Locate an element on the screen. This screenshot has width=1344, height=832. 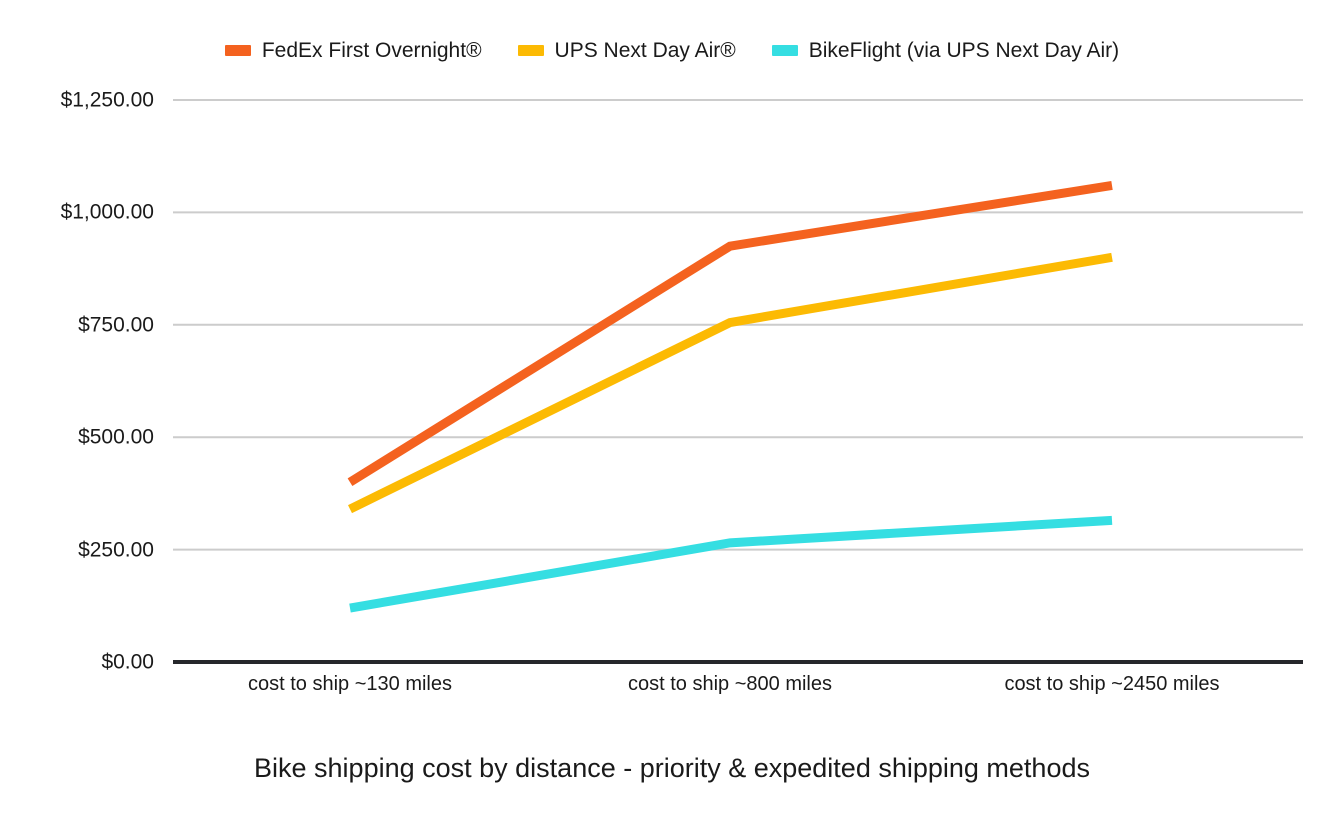
legend-swatch-fedex is located at coordinates (237, 50).